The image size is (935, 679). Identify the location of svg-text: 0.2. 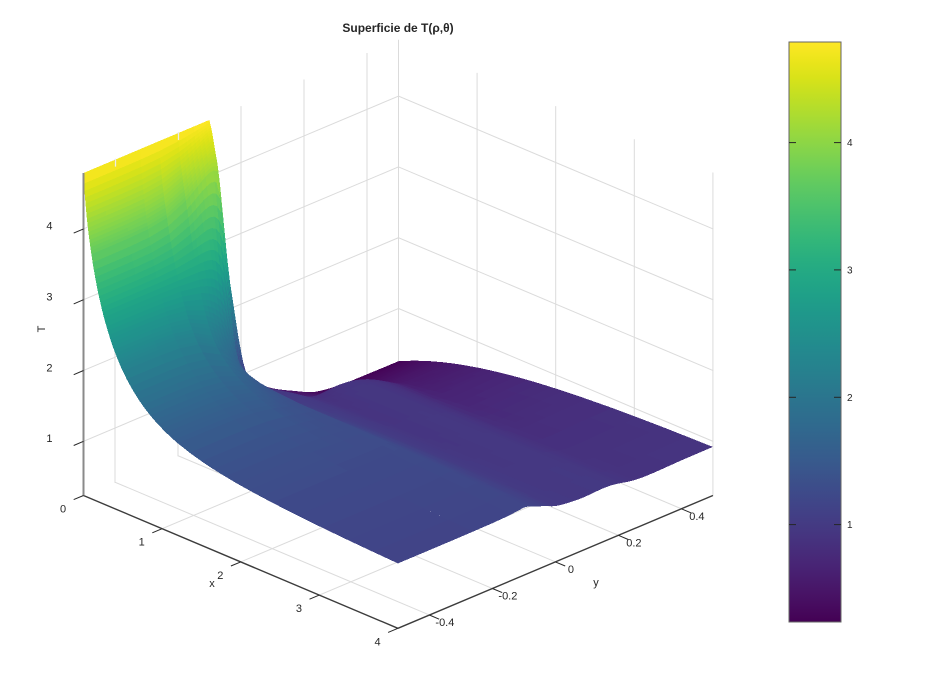
(633, 543).